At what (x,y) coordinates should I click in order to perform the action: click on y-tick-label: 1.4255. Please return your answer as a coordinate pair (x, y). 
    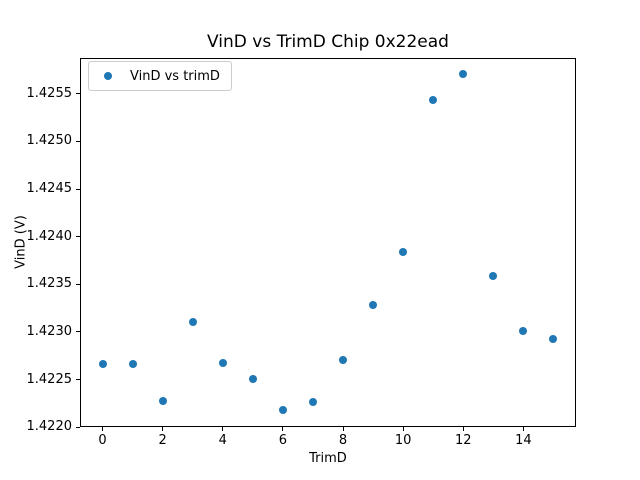
    Looking at the image, I should click on (49, 93).